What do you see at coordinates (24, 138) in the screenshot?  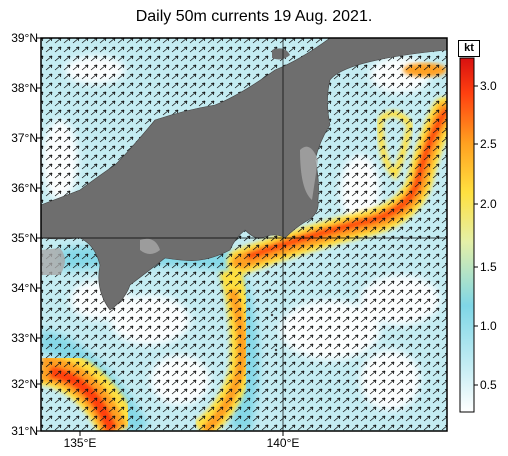 I see `lat-label: 37°N` at bounding box center [24, 138].